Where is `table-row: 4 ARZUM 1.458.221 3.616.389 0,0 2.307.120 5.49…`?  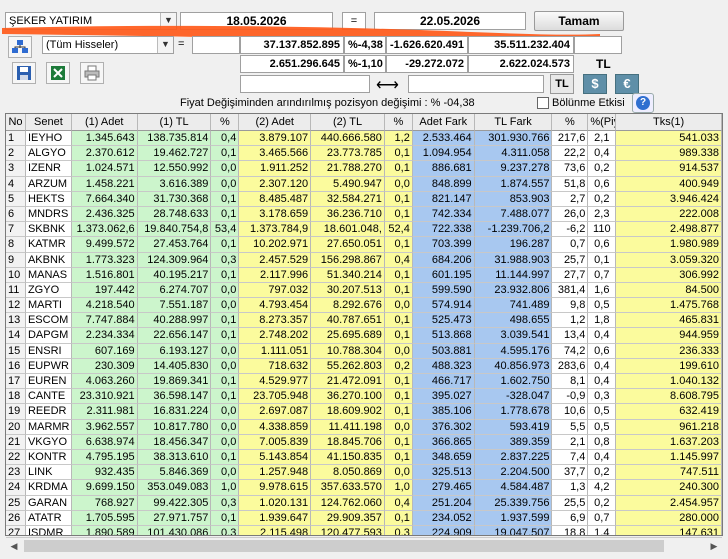 table-row: 4 ARZUM 1.458.221 3.616.389 0,0 2.307.120 5.49… is located at coordinates (364, 184).